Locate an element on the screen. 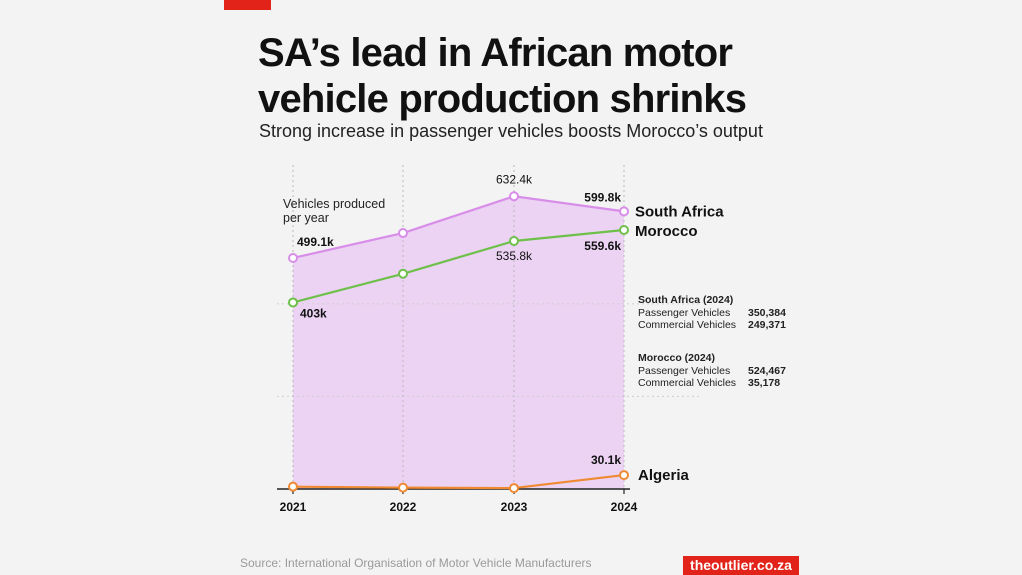 This screenshot has width=1022, height=575. data-label: 559.6k is located at coordinates (602, 246).